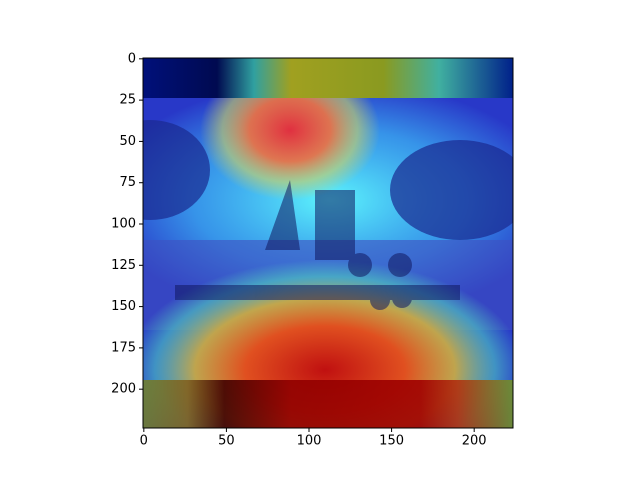 This screenshot has height=480, width=640. I want to click on x-tick-label: 200, so click(474, 441).